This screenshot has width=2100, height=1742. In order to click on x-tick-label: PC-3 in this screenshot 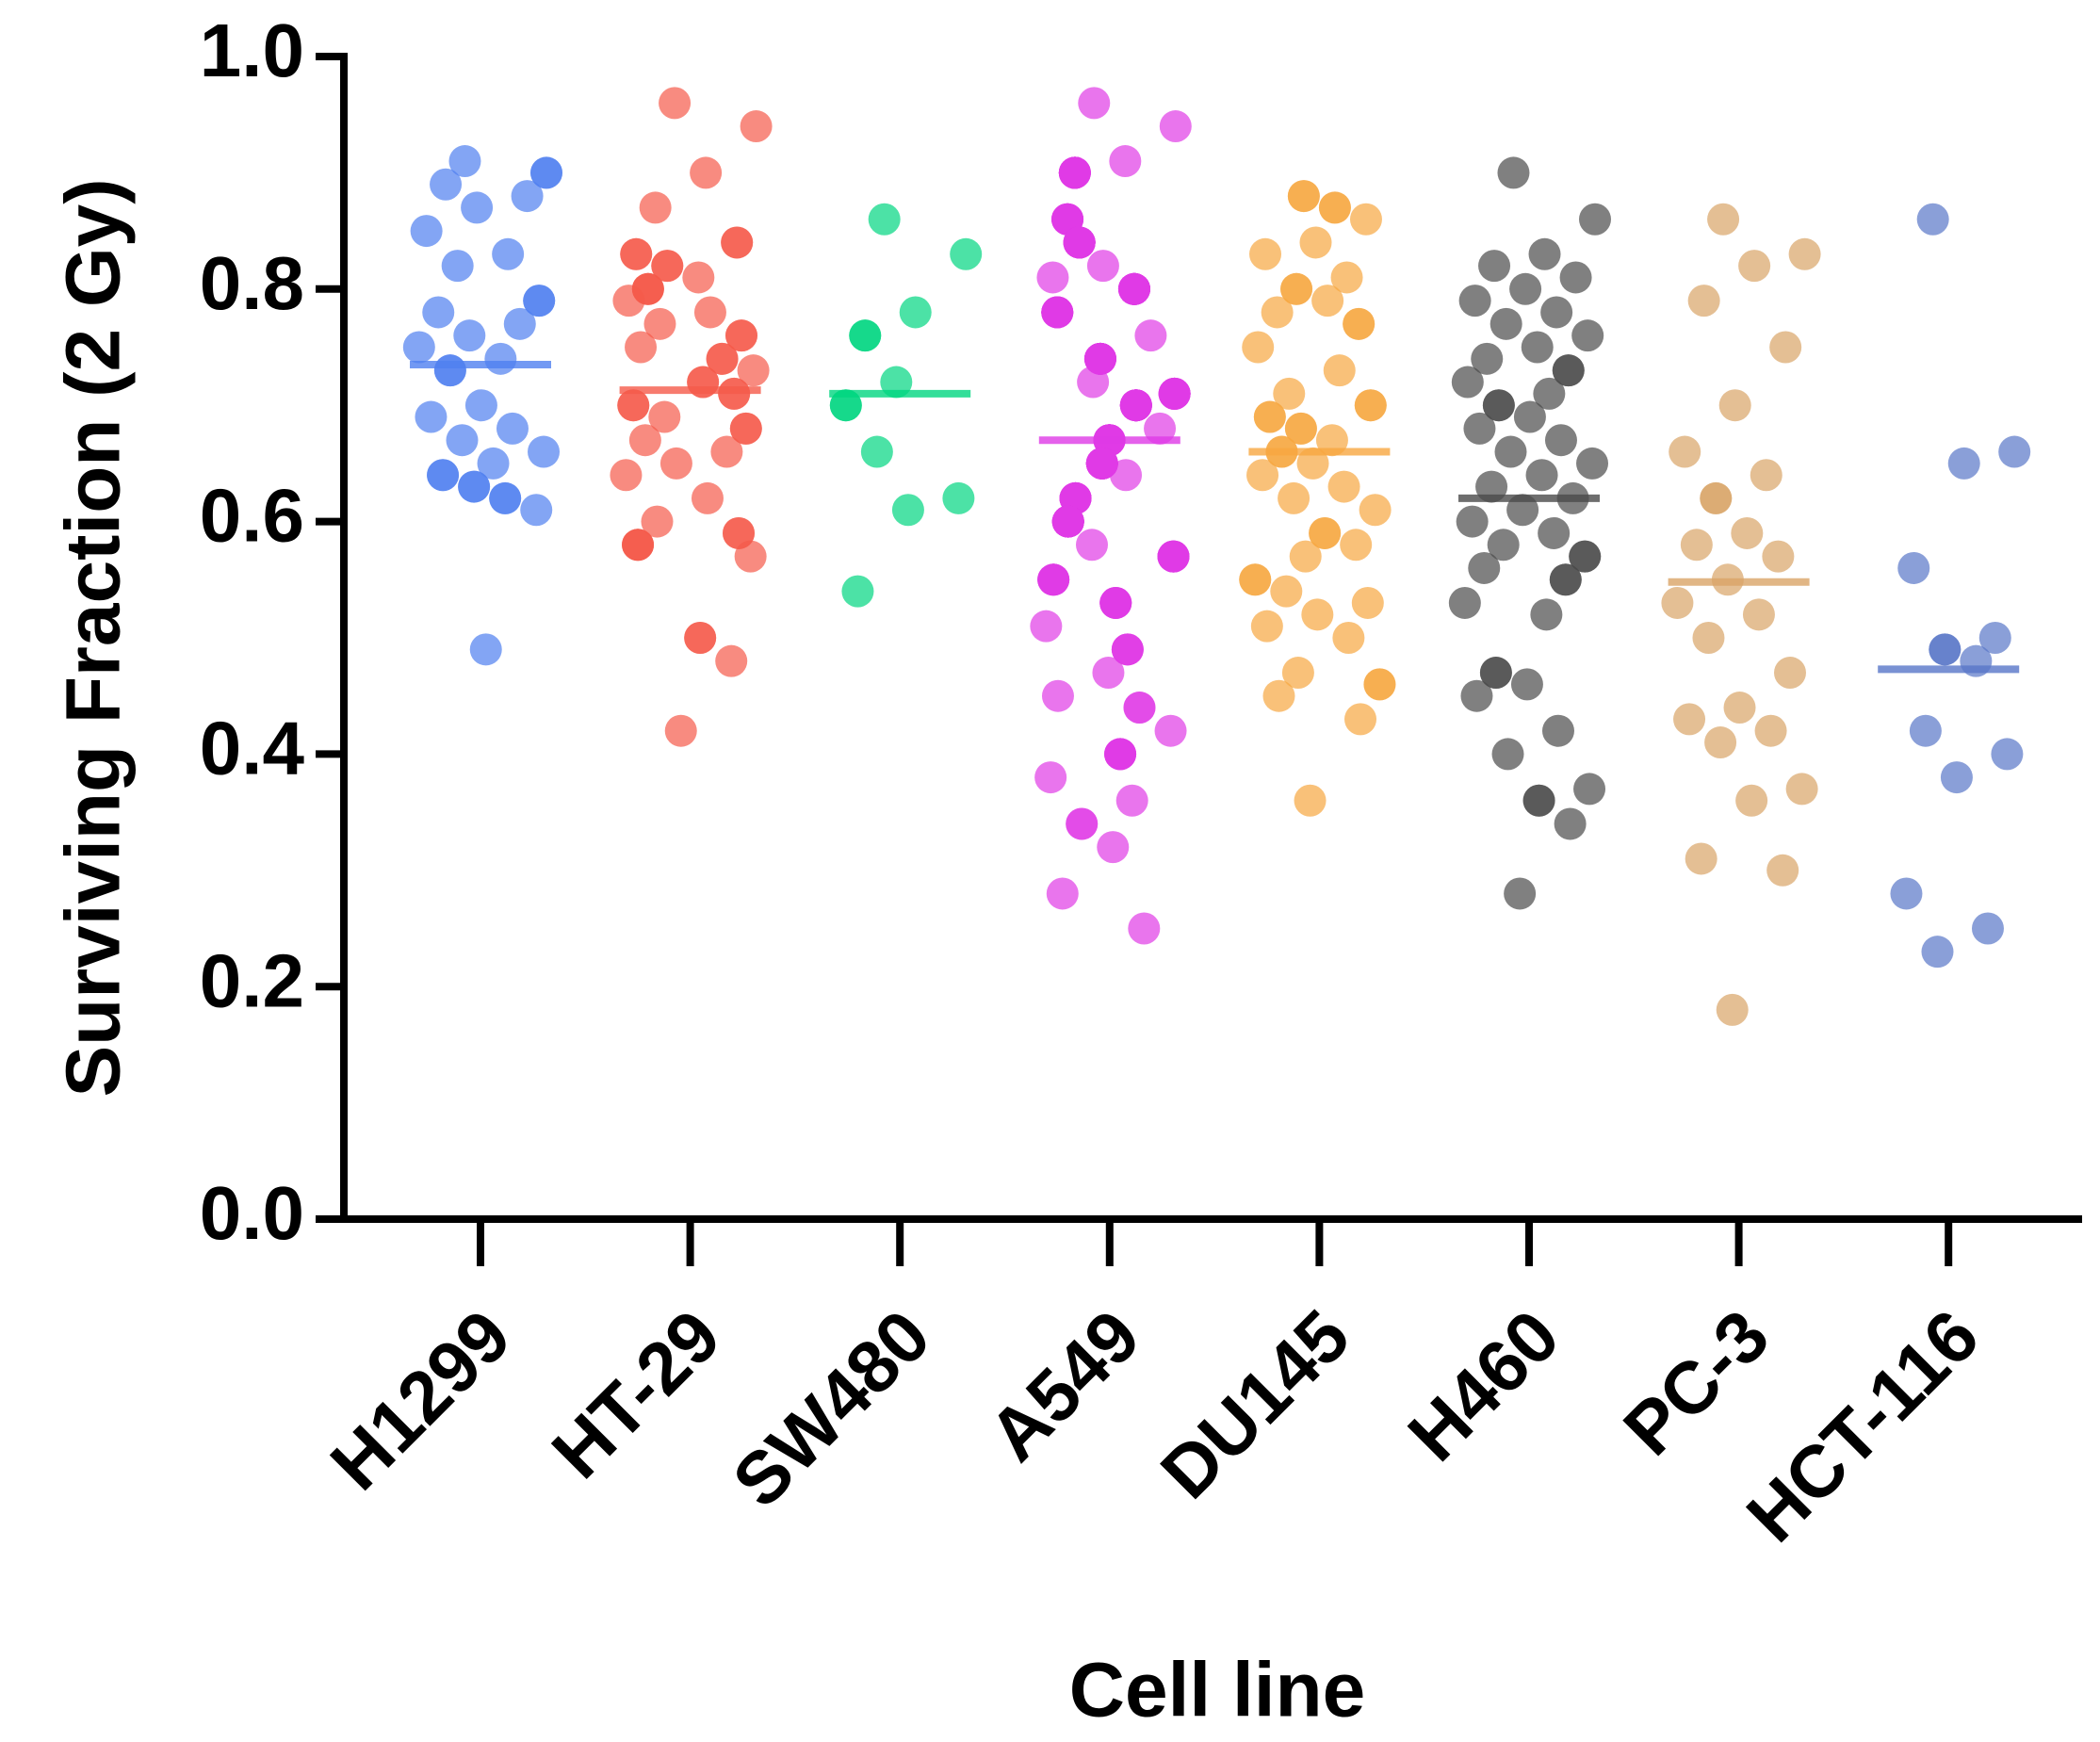, I will do `click(1695, 1383)`.